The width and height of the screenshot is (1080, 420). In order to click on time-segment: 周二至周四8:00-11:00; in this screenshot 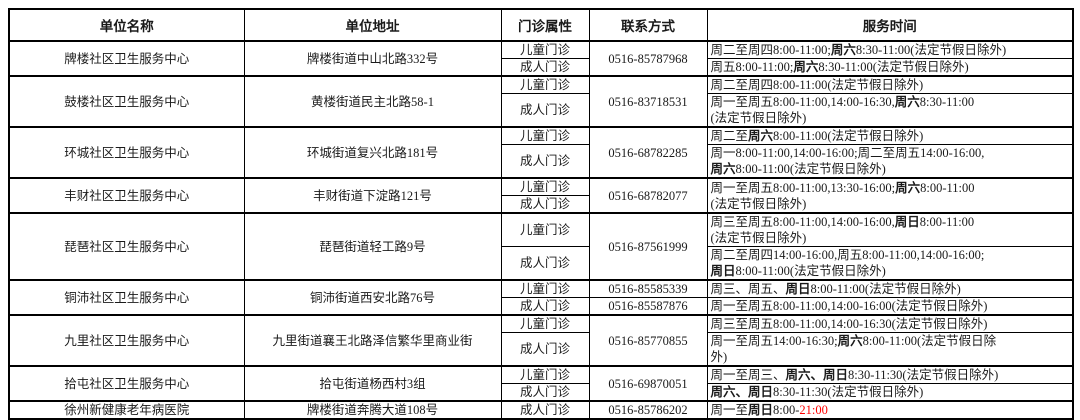, I will do `click(770, 50)`.